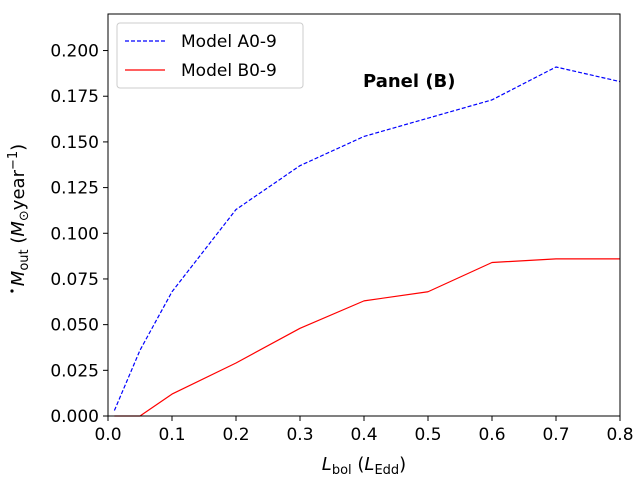 This screenshot has height=480, width=640. I want to click on panel-annotation: Panel (B), so click(409, 81).